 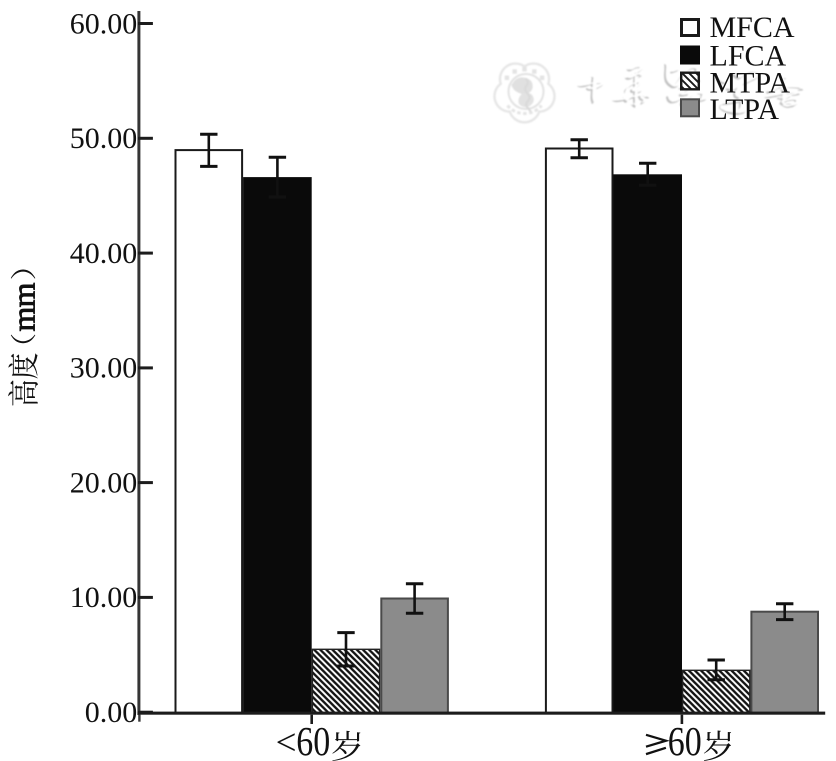 I want to click on svg-text: 60.00, so click(x=104, y=23).